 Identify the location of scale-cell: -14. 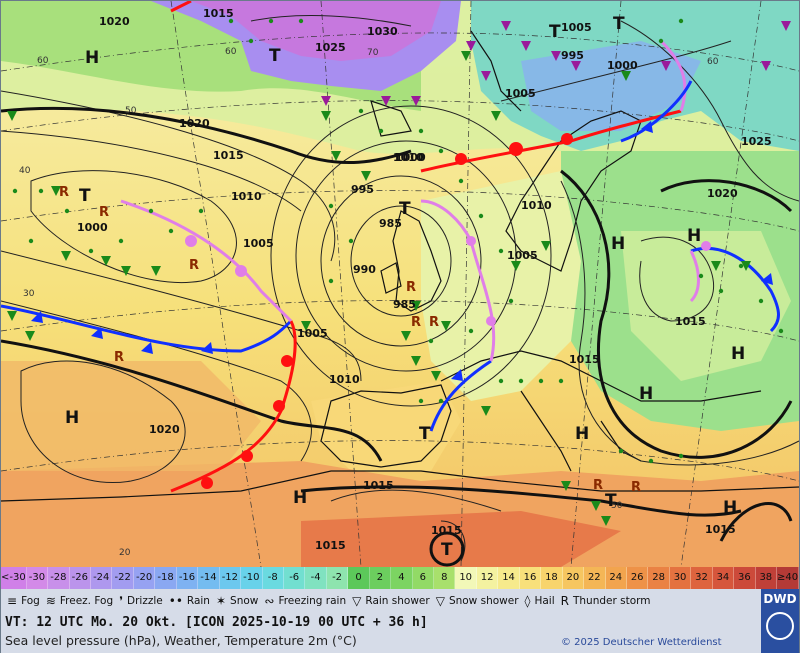
(209, 578).